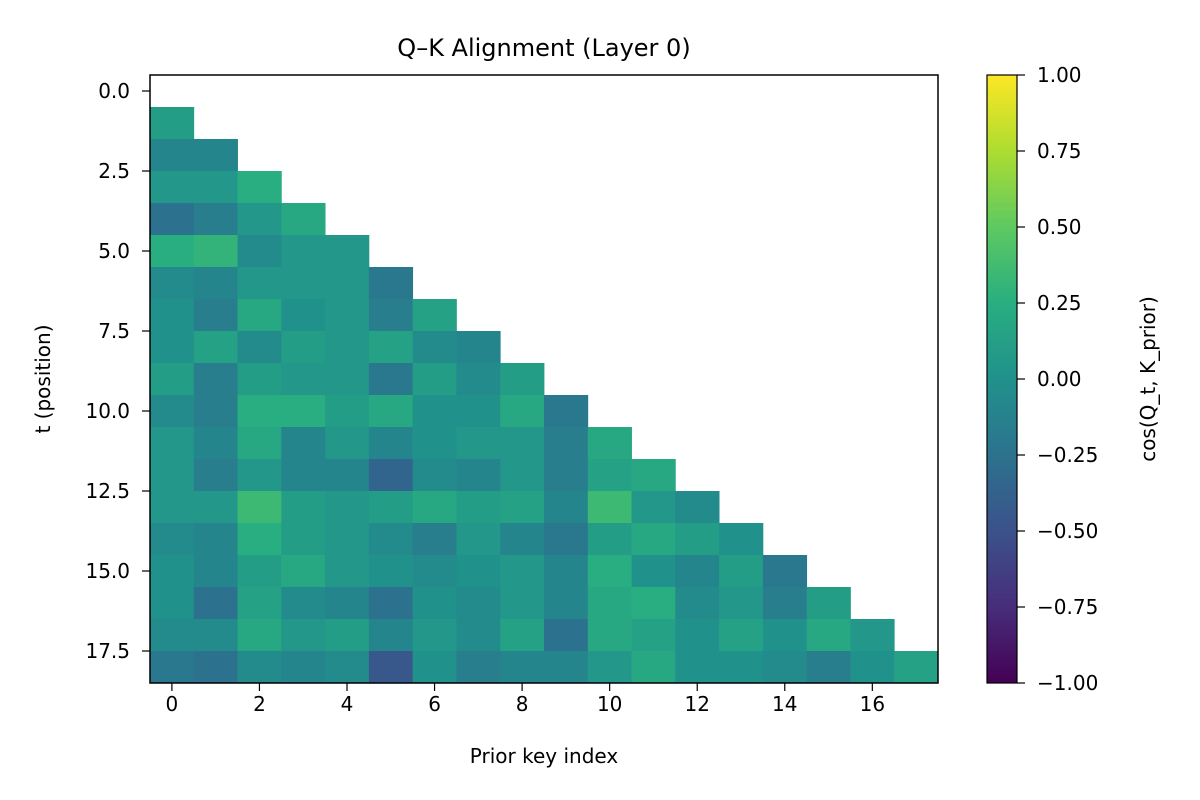 This screenshot has width=1200, height=800. I want to click on y-tick-label: 7.5, so click(114, 331).